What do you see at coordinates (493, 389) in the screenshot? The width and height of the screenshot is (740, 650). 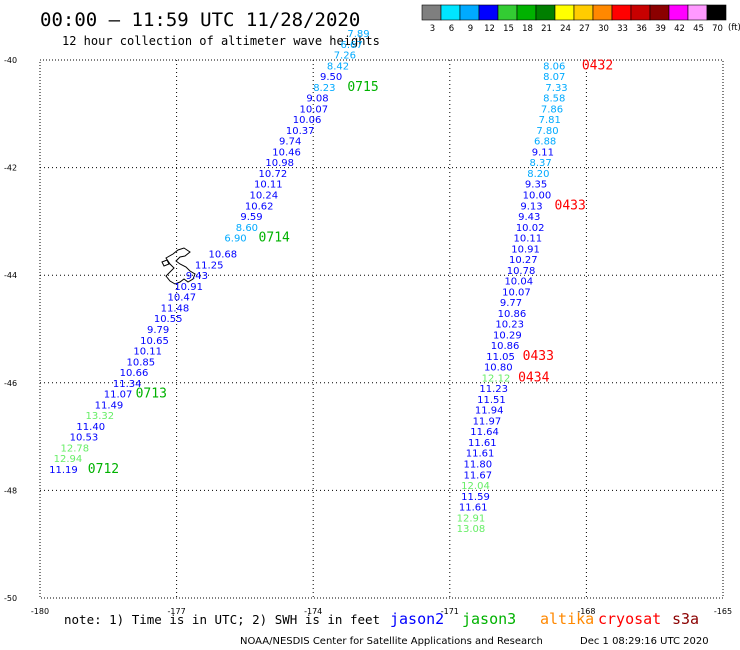 I see `swh-value: 11.23` at bounding box center [493, 389].